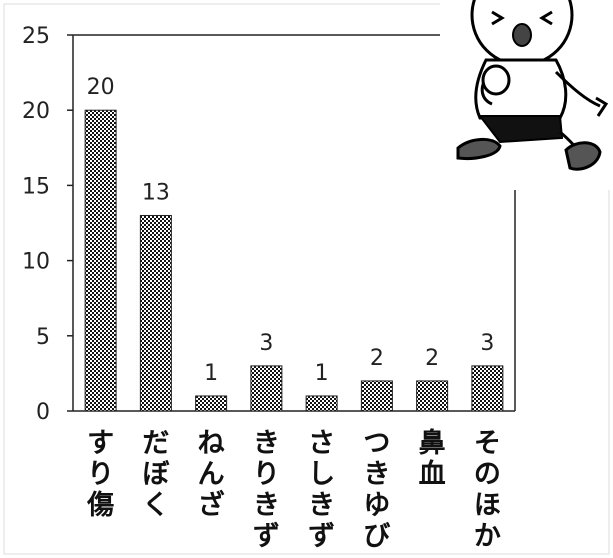  Describe the element at coordinates (487, 343) in the screenshot. I see `data-label-8: 3` at that location.